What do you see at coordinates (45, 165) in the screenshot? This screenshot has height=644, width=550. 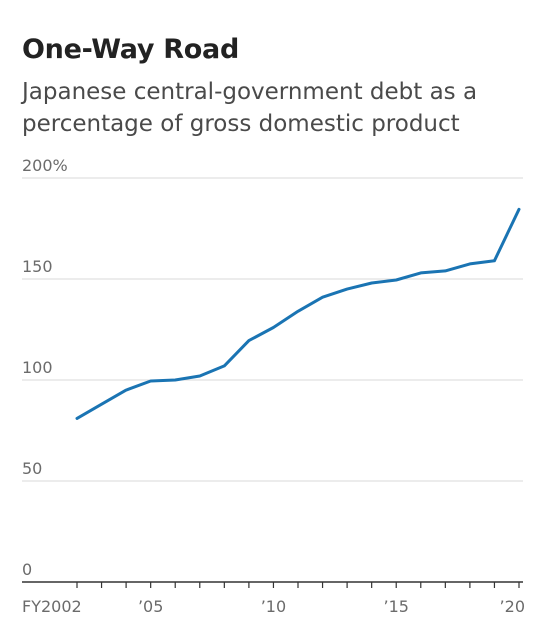 I see `y-tick-label-200: 200%` at bounding box center [45, 165].